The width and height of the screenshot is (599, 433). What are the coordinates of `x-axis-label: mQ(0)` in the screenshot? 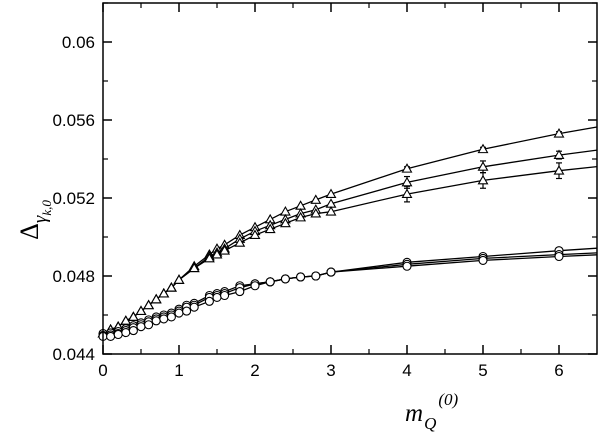 It's located at (432, 411).